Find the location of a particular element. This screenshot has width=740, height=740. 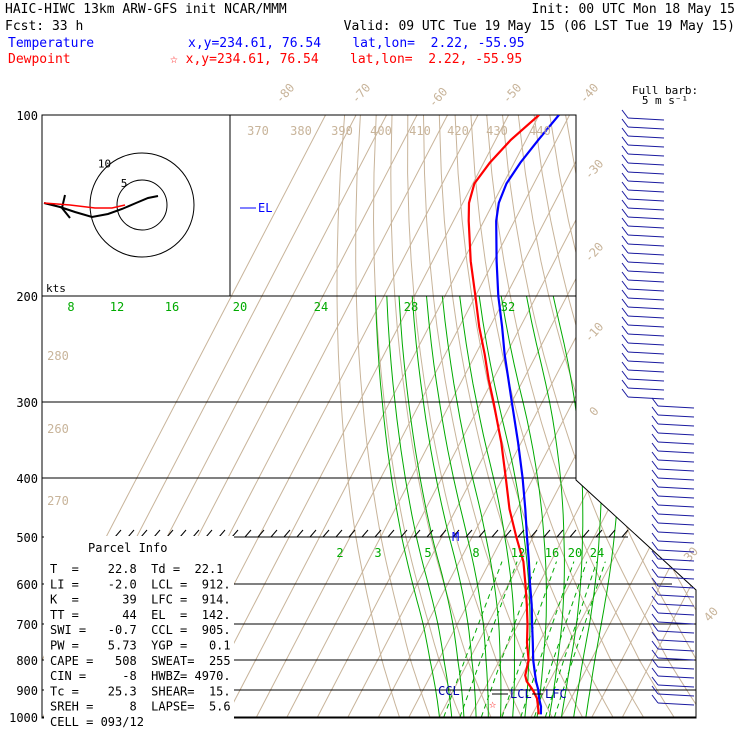

pressure-label: 700 is located at coordinates (27, 625).